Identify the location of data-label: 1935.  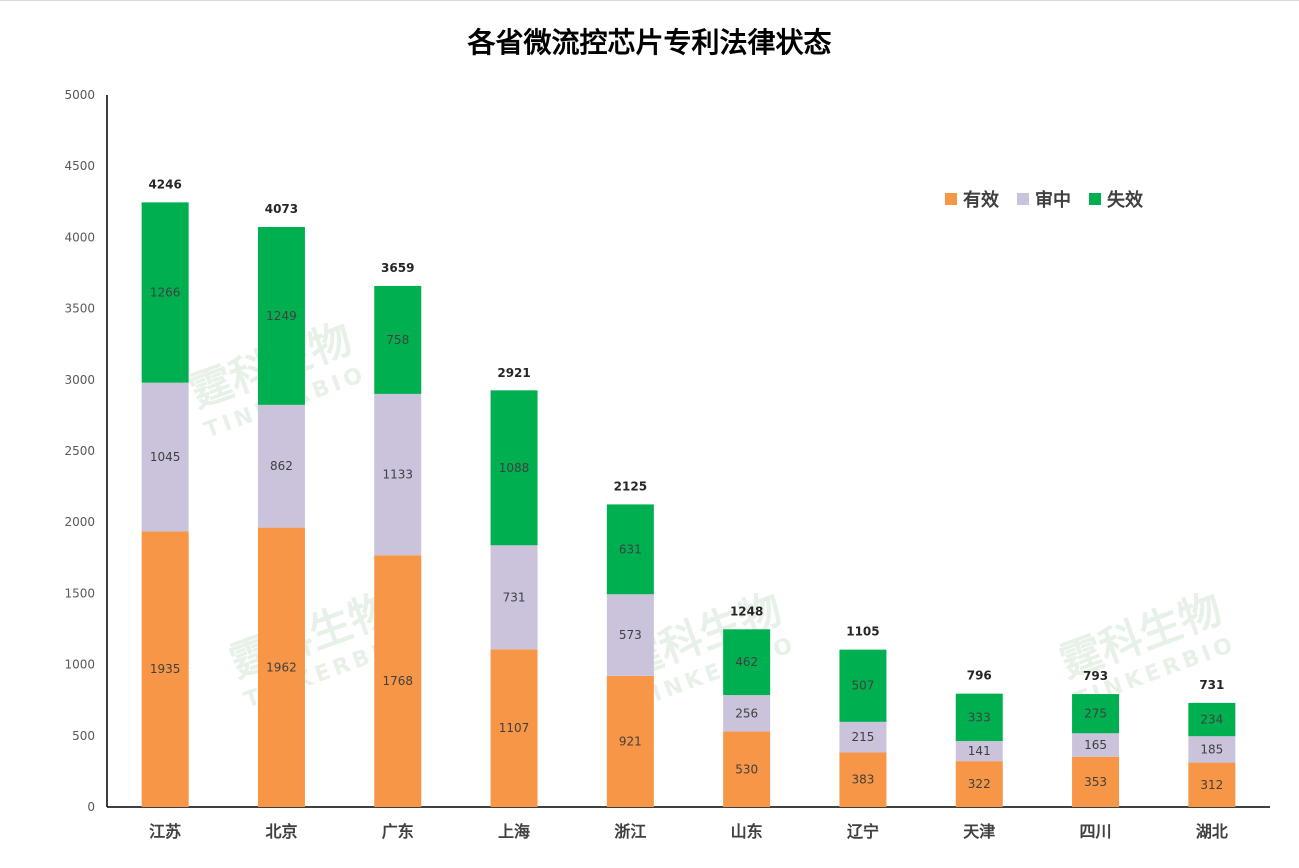
(165, 669).